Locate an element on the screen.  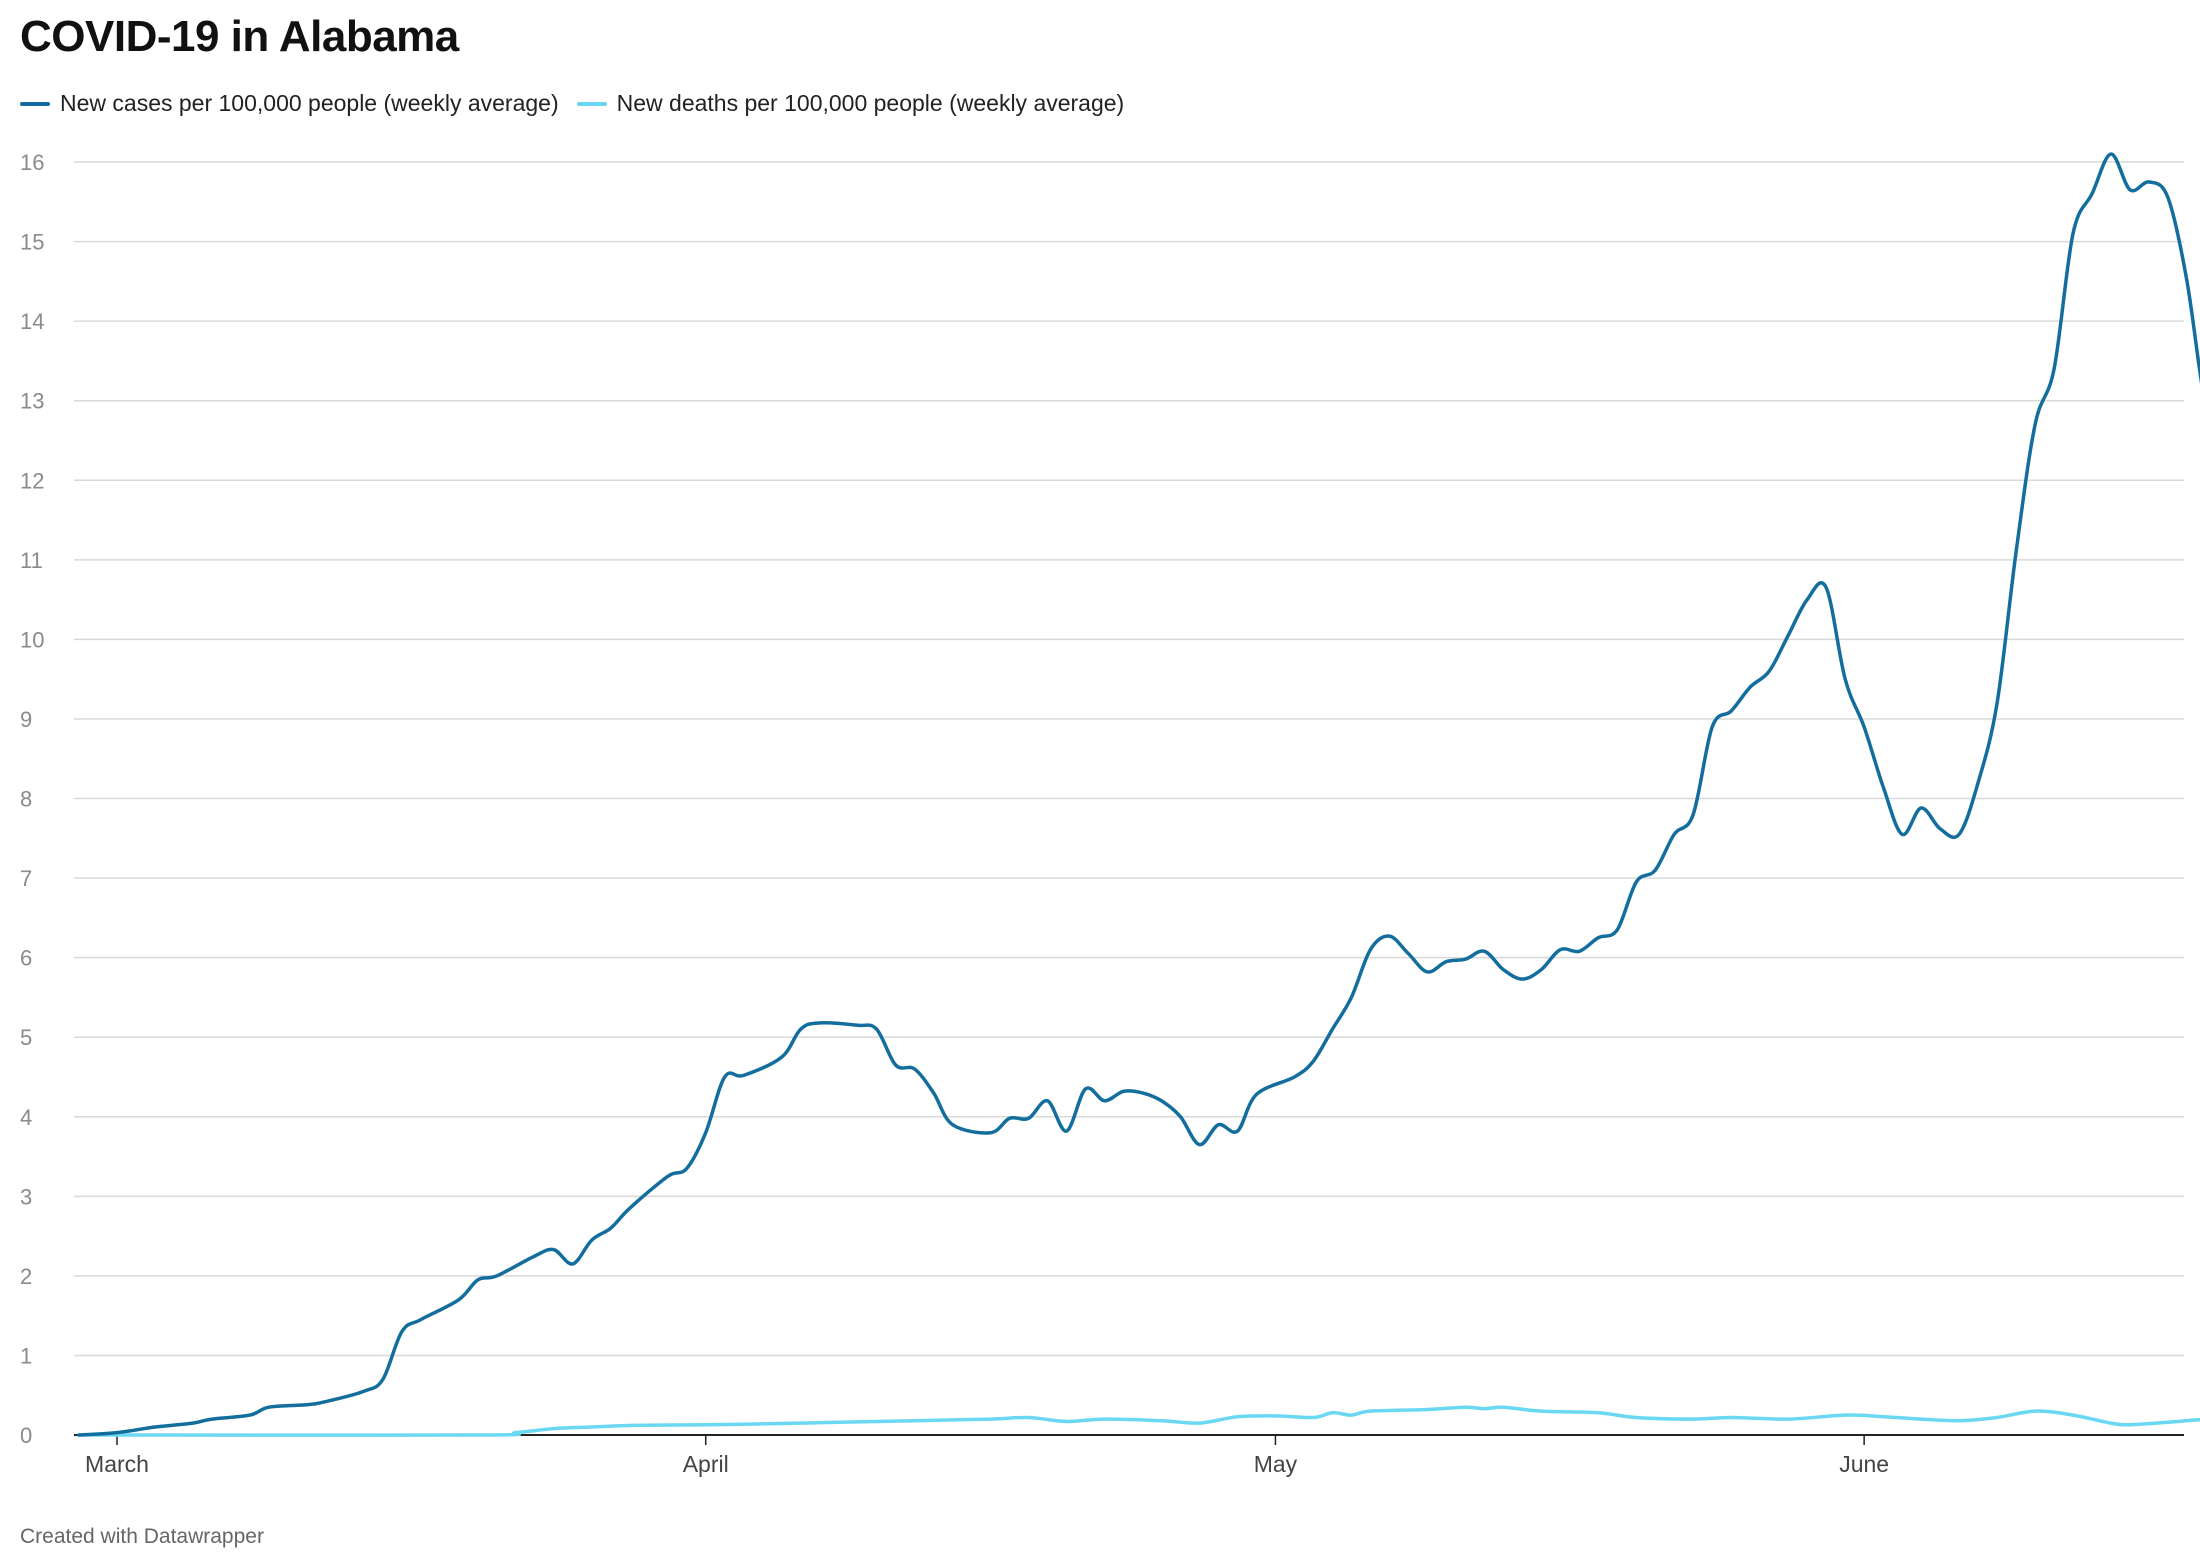
y-tick-label: 15 is located at coordinates (32, 242).